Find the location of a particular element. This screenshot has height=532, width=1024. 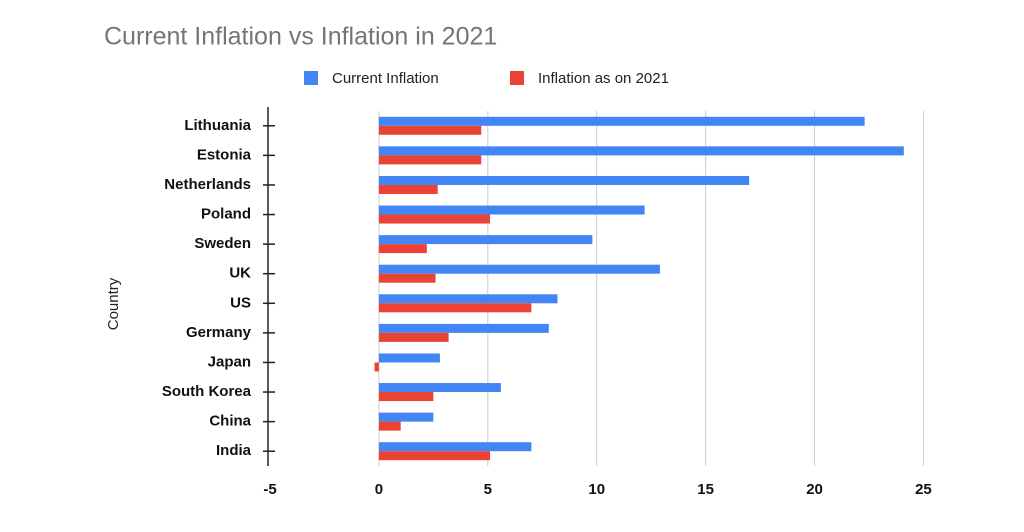

y-axis-label: Country is located at coordinates (113, 303).